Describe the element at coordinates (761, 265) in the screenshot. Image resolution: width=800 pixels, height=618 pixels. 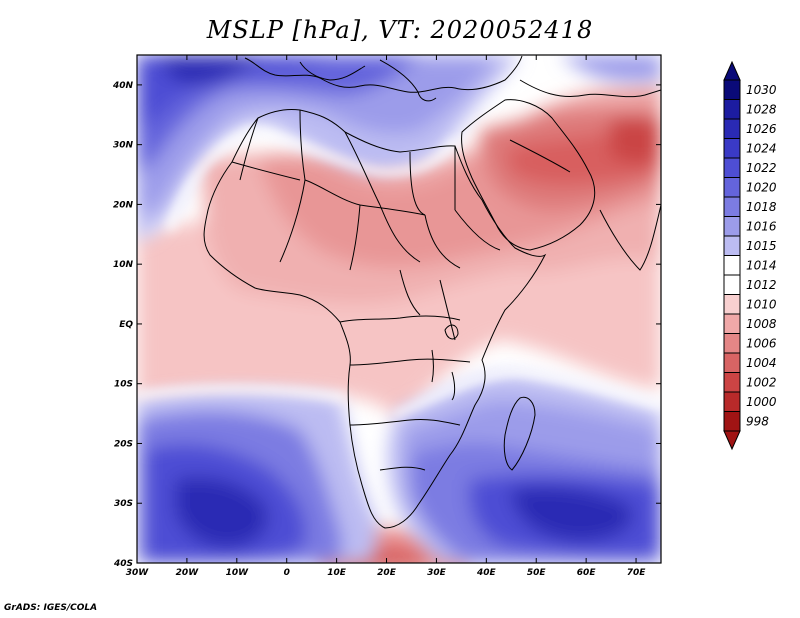
I see `colorbar-label: 1014` at that location.